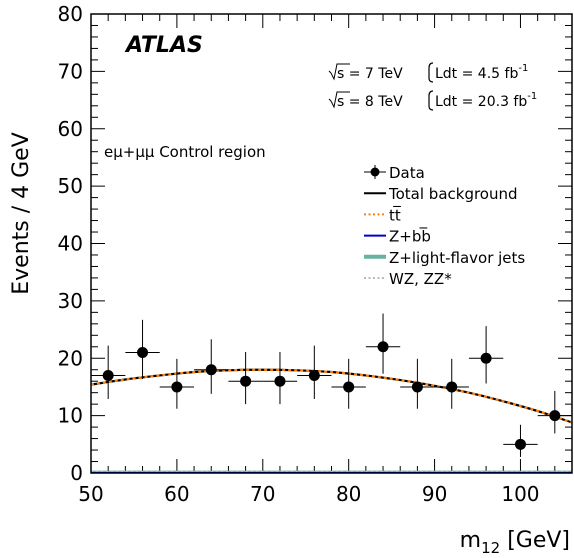  I want to click on legend-entry: Z+light-flavor jets, so click(444, 258).